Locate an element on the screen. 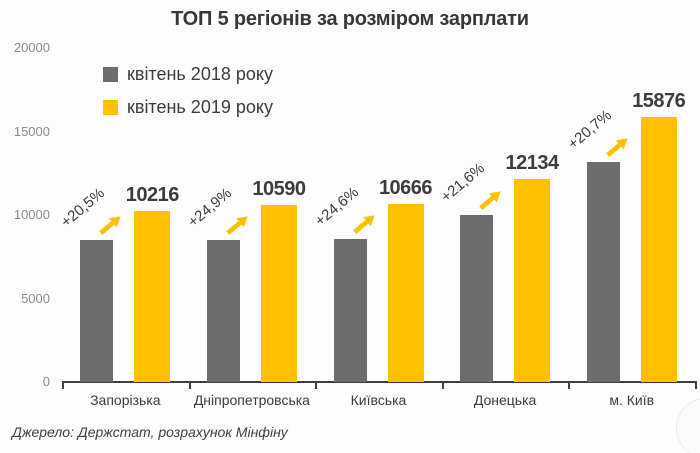 This screenshot has height=453, width=700. x-axis-line is located at coordinates (378, 382).